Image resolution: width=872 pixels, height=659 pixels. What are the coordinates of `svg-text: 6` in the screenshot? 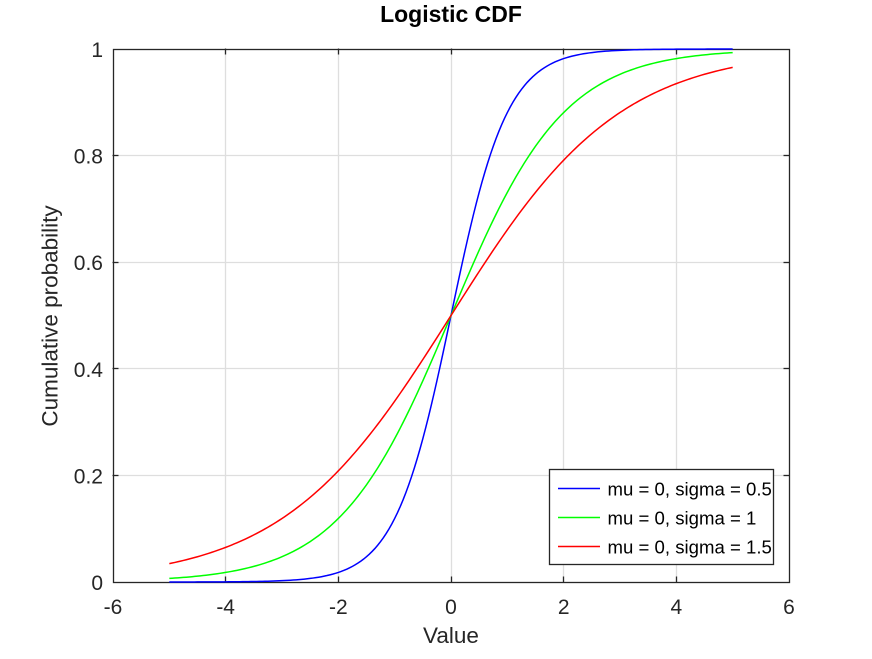 It's located at (789, 607).